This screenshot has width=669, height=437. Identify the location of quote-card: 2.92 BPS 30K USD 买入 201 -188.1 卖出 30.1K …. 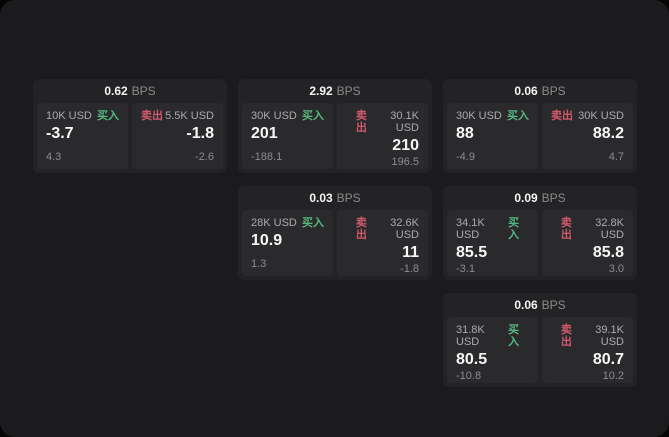
(335, 126).